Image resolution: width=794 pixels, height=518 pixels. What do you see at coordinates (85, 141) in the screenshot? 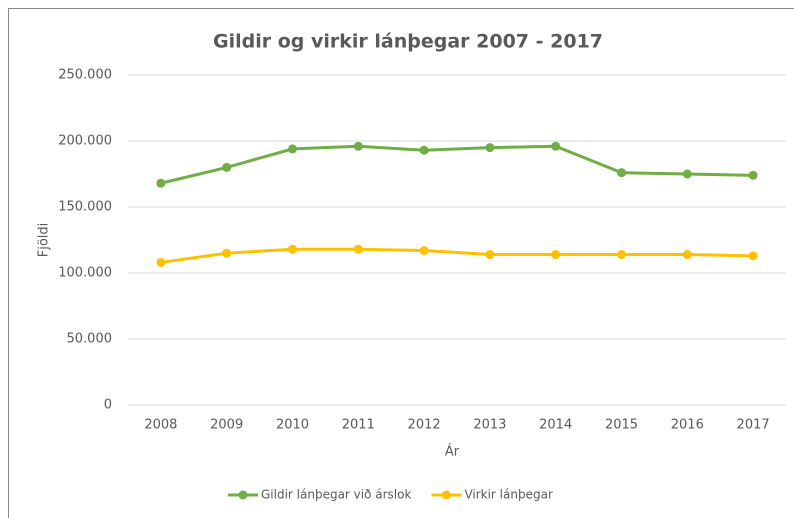
I see `y-tick-label: 200.000` at bounding box center [85, 141].